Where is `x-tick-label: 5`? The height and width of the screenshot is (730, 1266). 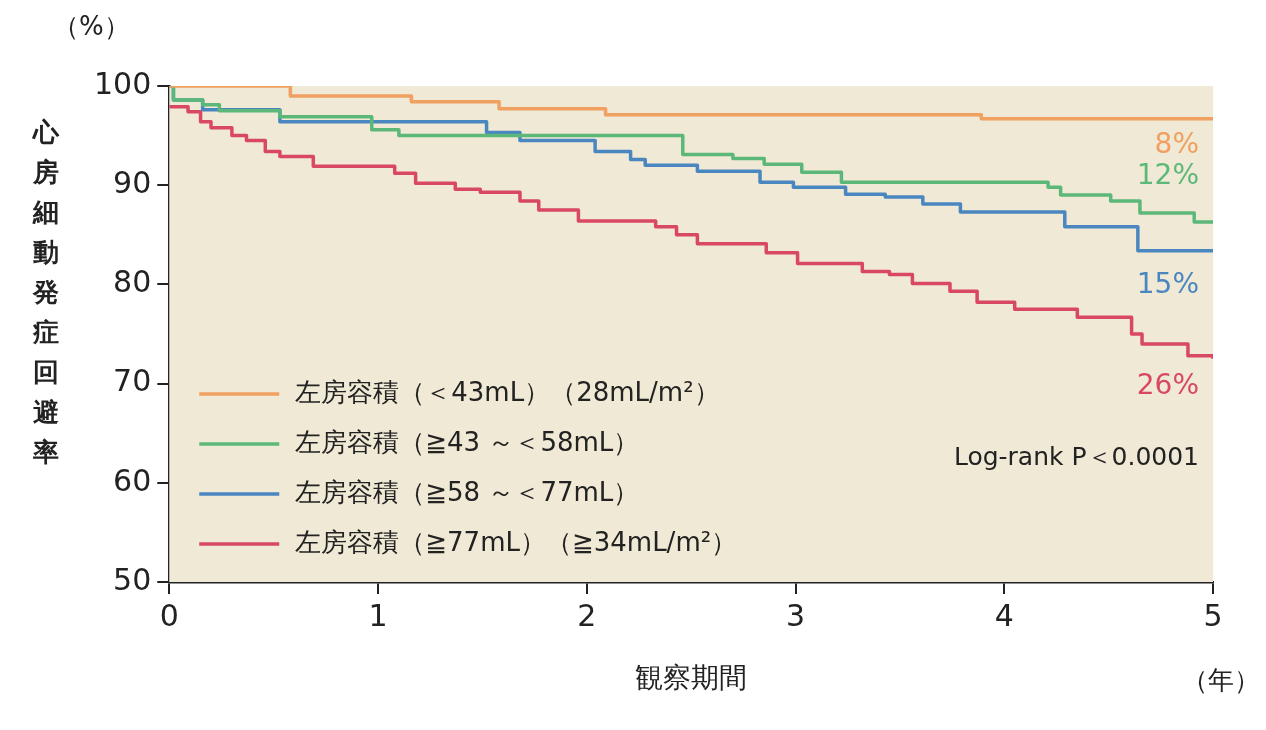
x-tick-label: 5 is located at coordinates (1213, 615).